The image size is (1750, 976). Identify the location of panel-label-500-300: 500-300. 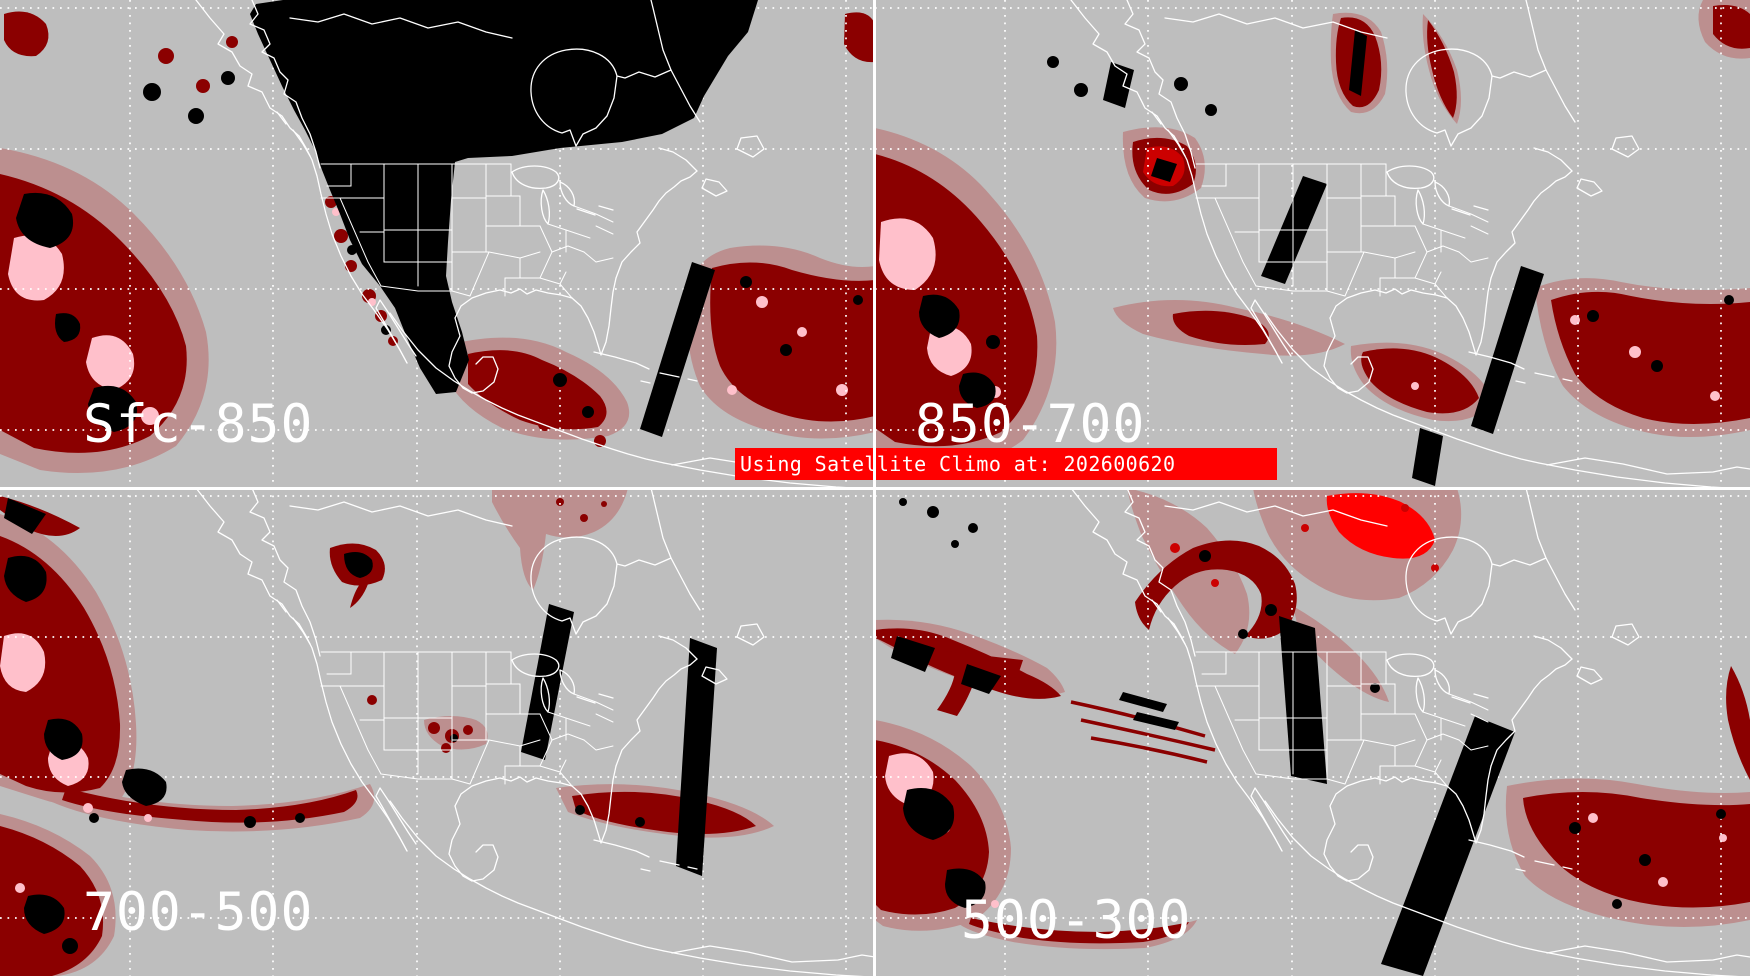
(1076, 920).